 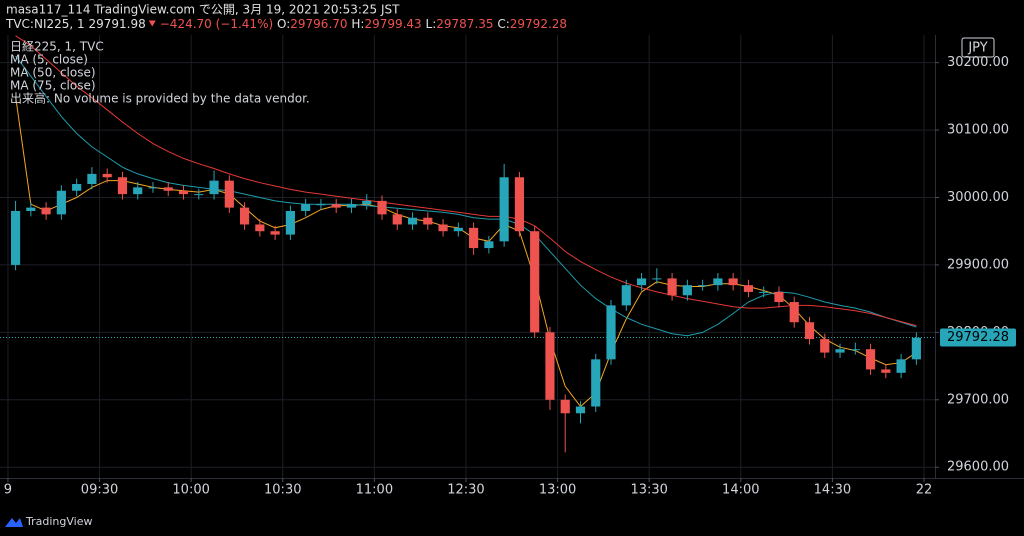 I want to click on down-arrow-icon, so click(x=152, y=23).